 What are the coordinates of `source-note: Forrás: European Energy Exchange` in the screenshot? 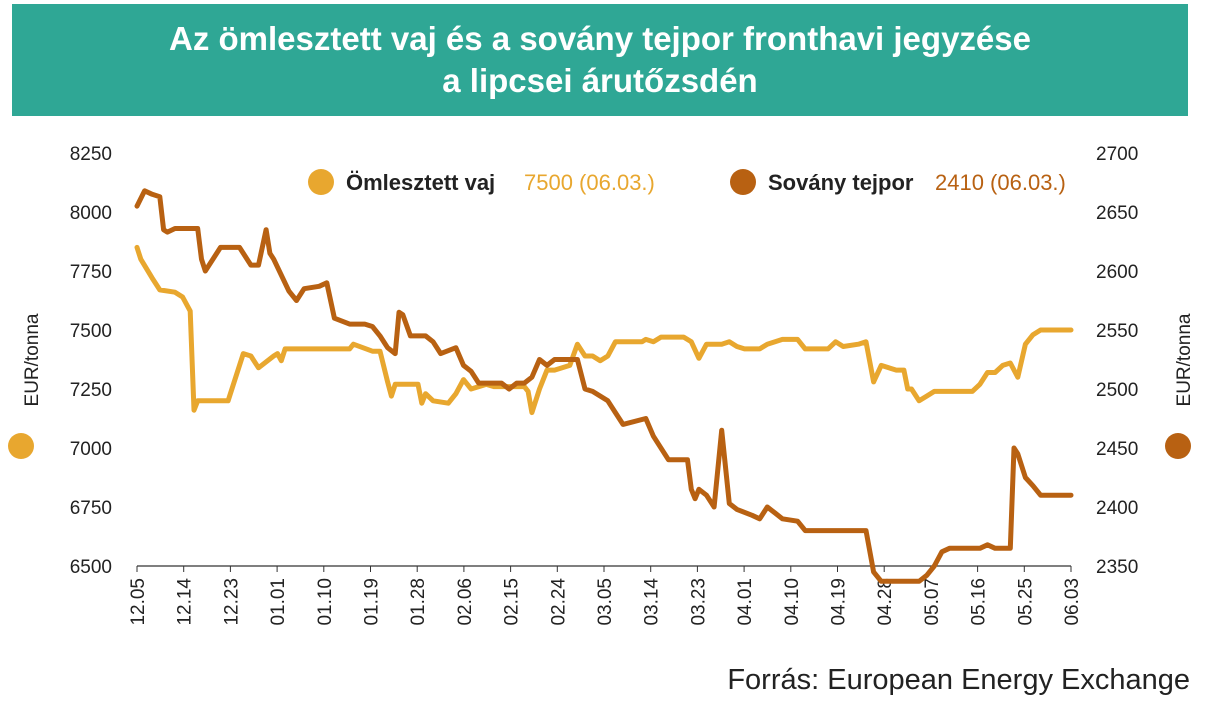 It's located at (958, 680).